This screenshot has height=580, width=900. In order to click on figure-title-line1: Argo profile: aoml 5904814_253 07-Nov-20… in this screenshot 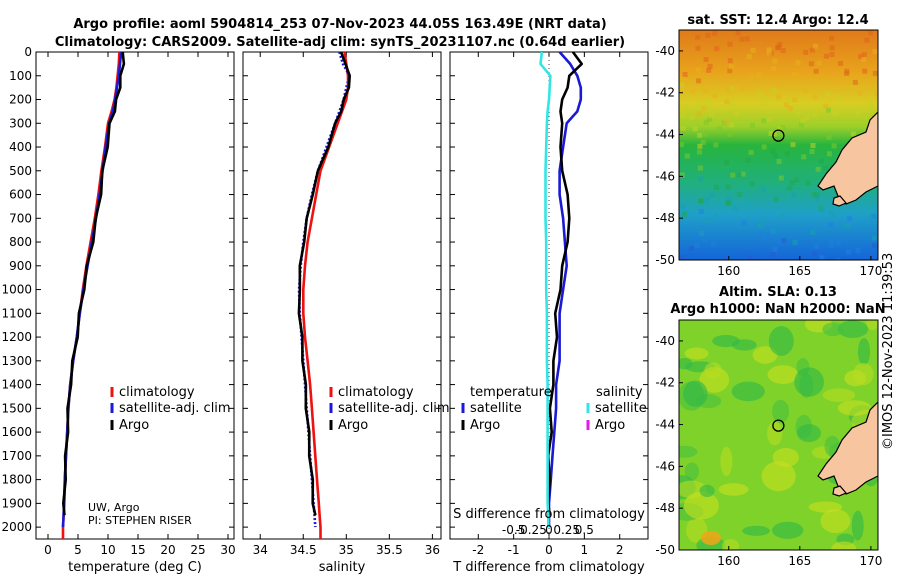, I will do `click(339, 24)`.